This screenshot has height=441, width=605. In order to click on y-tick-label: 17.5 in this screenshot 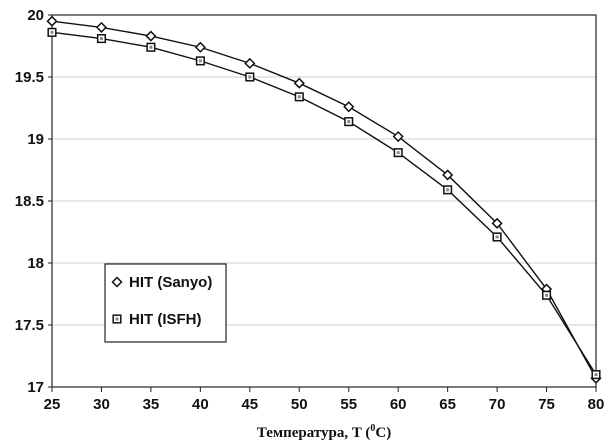, I will do `click(29, 325)`.